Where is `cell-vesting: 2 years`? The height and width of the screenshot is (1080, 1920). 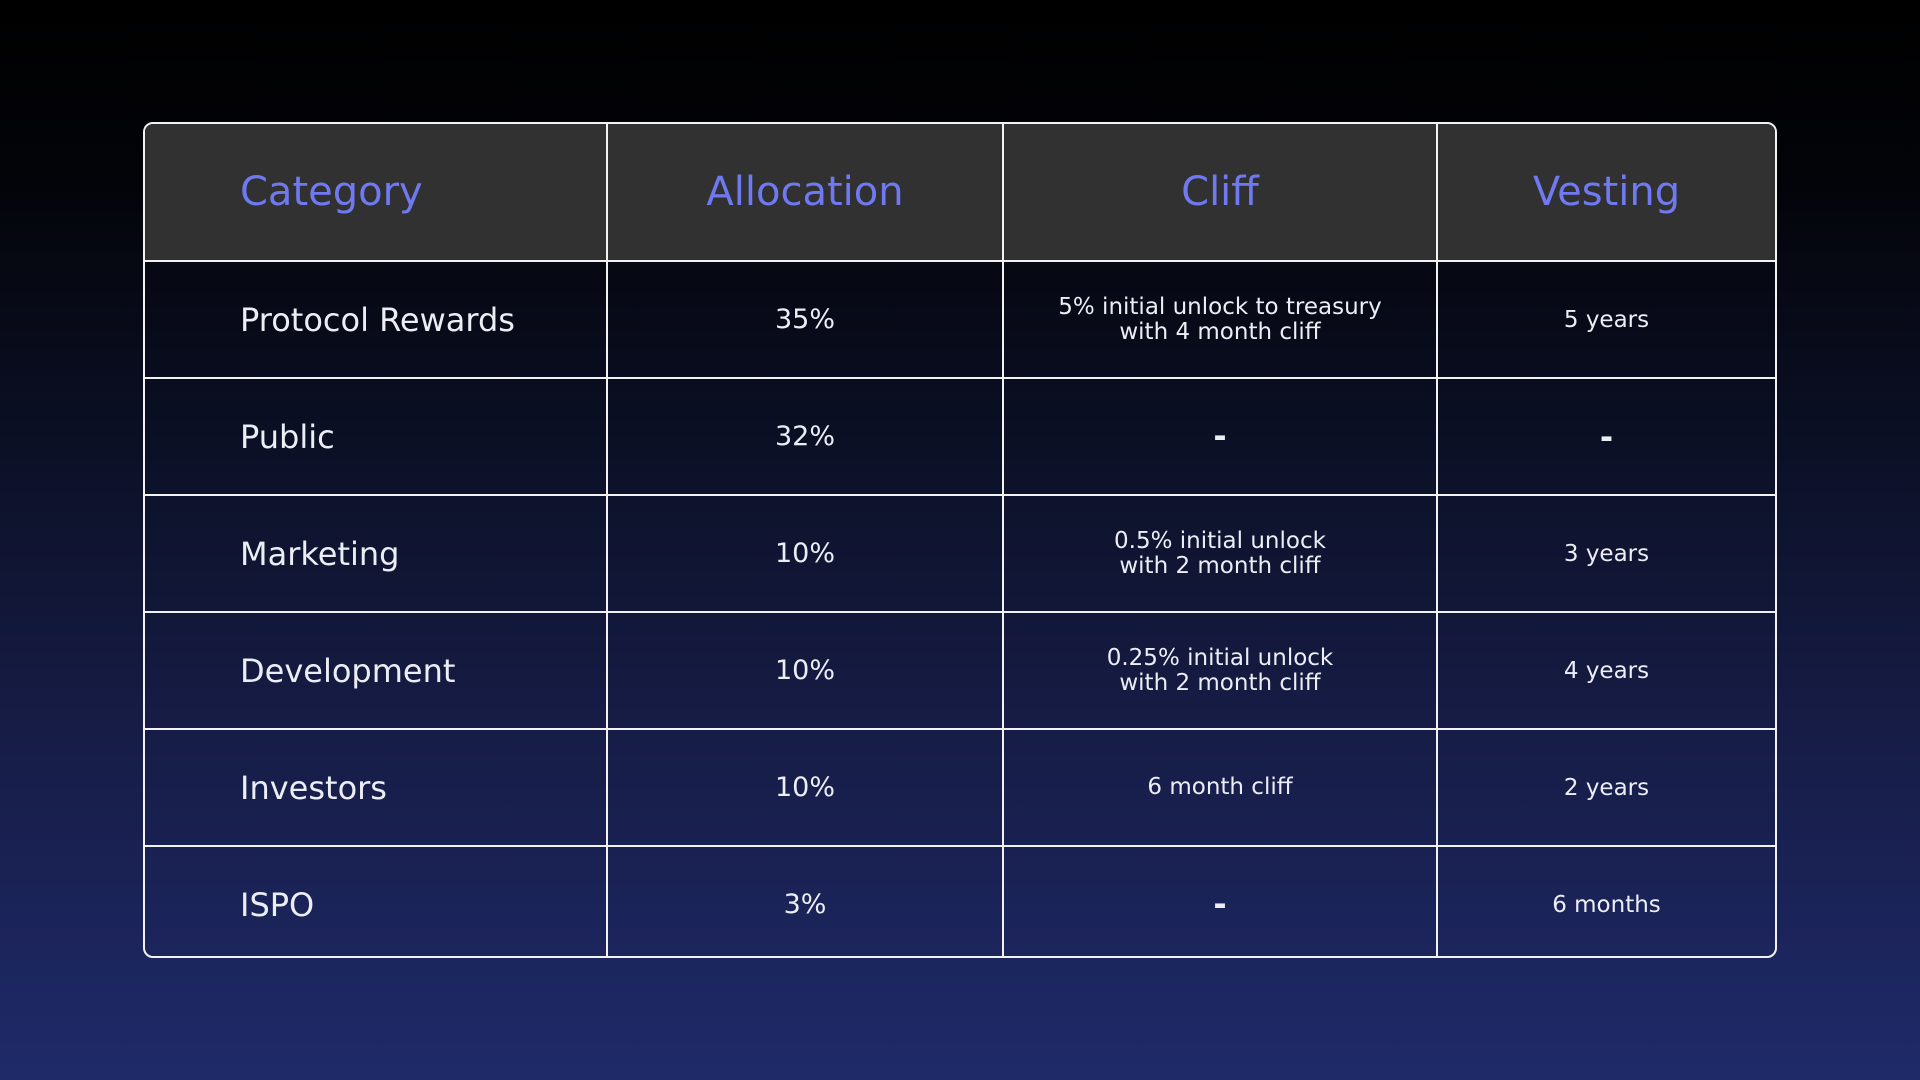
cell-vesting: 2 years is located at coordinates (1605, 787).